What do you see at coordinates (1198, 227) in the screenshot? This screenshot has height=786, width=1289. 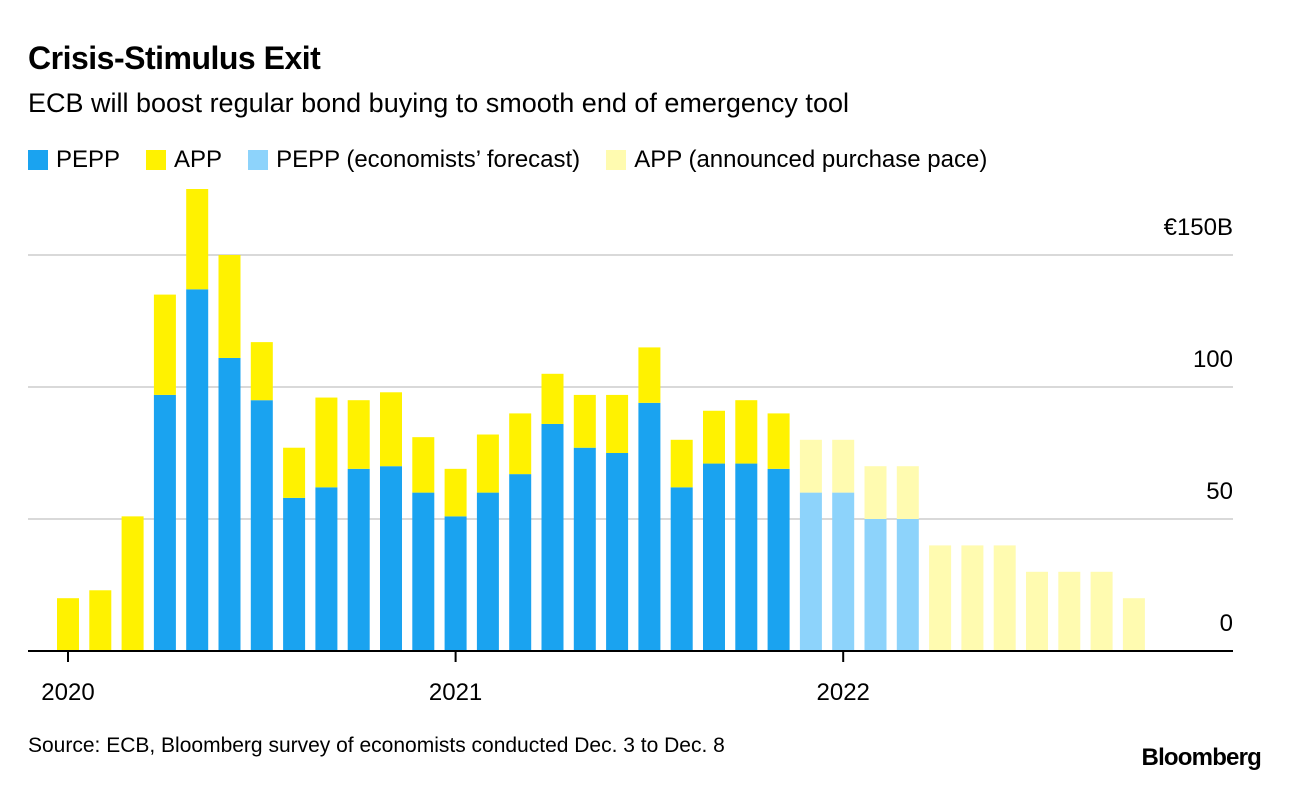 I see `y-tick-label: €150B` at bounding box center [1198, 227].